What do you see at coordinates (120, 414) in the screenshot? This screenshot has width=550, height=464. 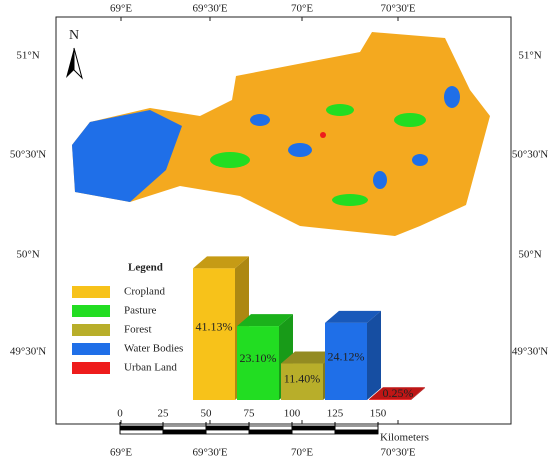 I see `scale-tick-label: 0` at bounding box center [120, 414].